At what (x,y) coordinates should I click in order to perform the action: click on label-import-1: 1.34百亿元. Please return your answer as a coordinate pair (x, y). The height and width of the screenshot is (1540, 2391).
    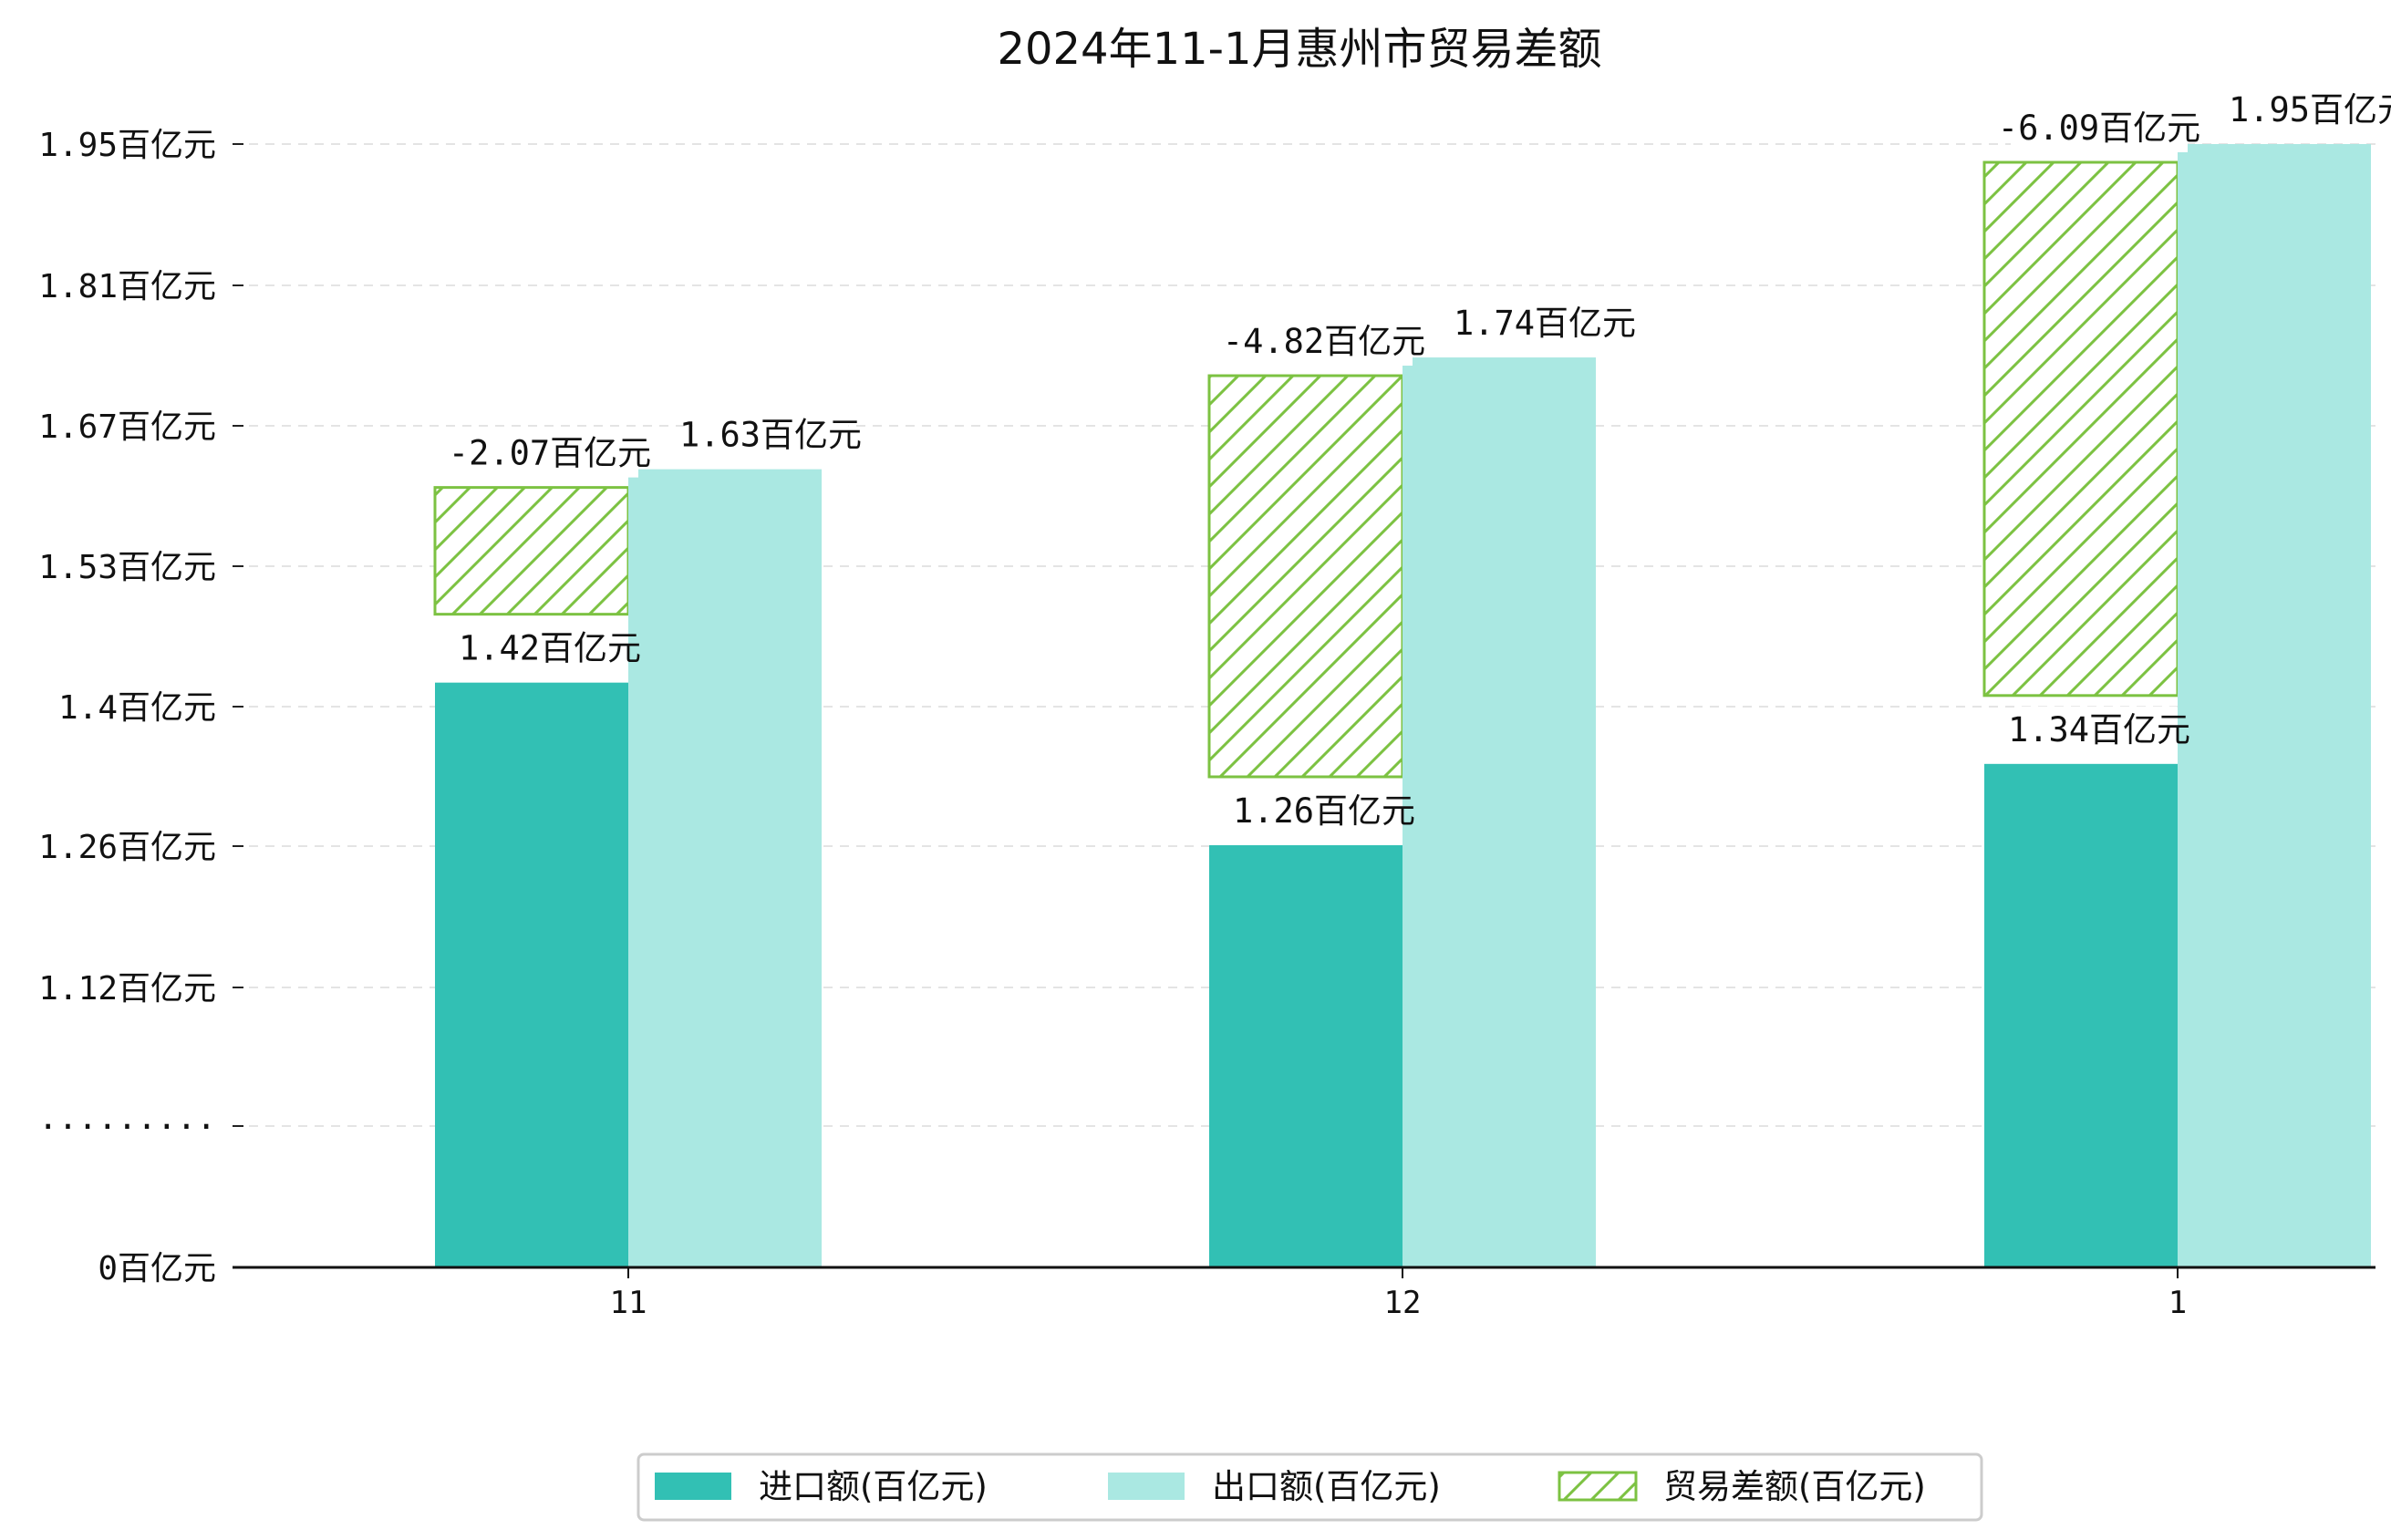
    Looking at the image, I should click on (2099, 729).